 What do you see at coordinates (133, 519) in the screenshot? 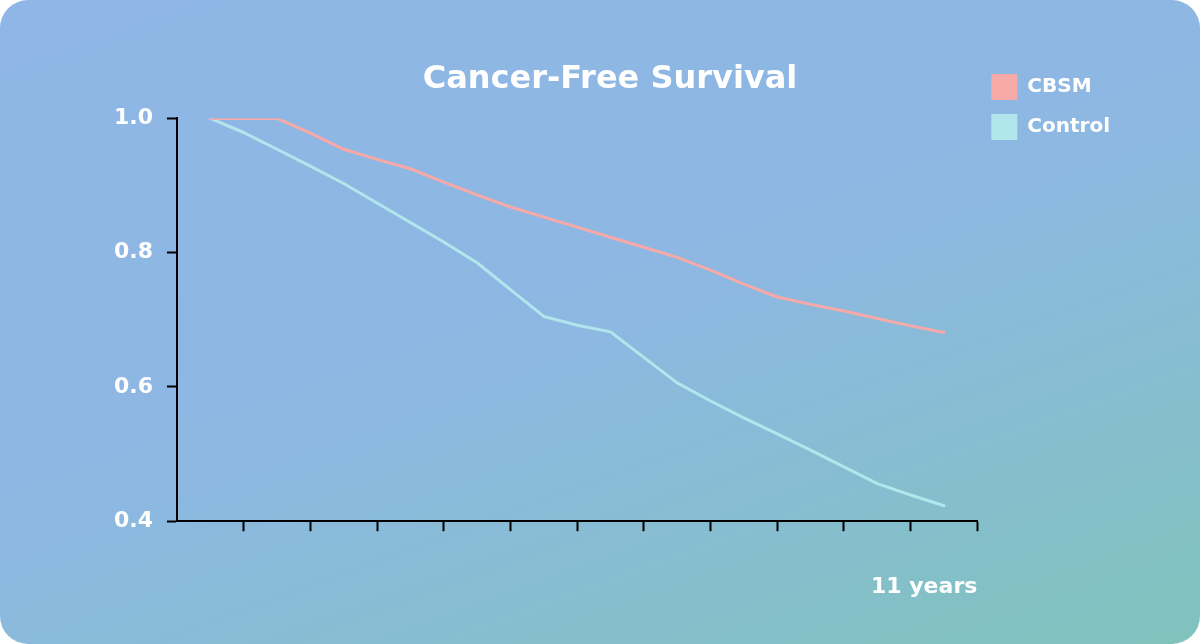
I see `y-tick-label: 0.4` at bounding box center [133, 519].